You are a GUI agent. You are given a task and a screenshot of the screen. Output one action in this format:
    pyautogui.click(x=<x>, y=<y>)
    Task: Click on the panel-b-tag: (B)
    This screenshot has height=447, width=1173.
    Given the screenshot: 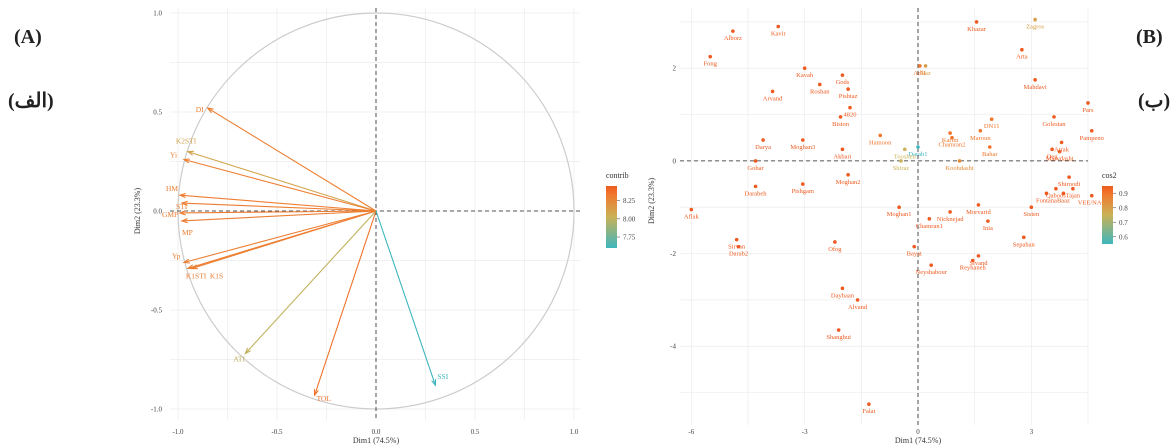 What is the action you would take?
    pyautogui.click(x=1149, y=37)
    